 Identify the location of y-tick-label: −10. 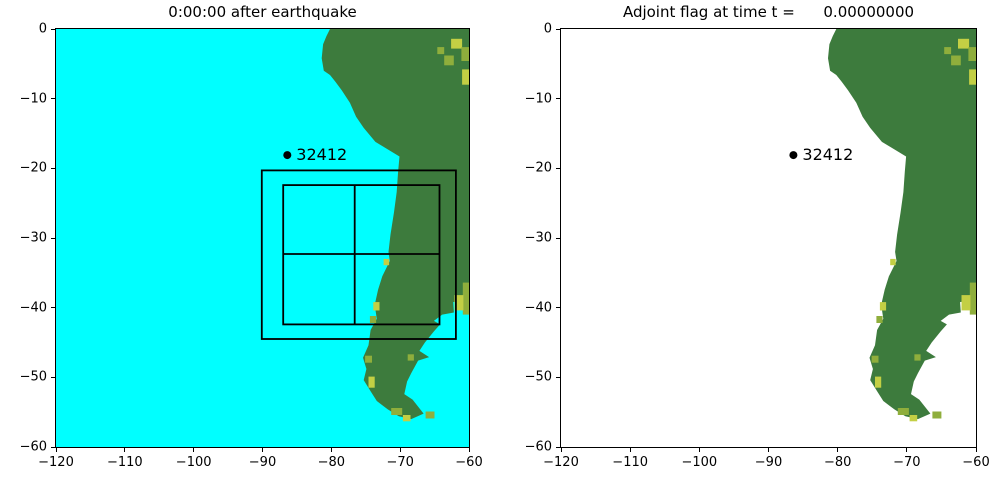
(33, 99).